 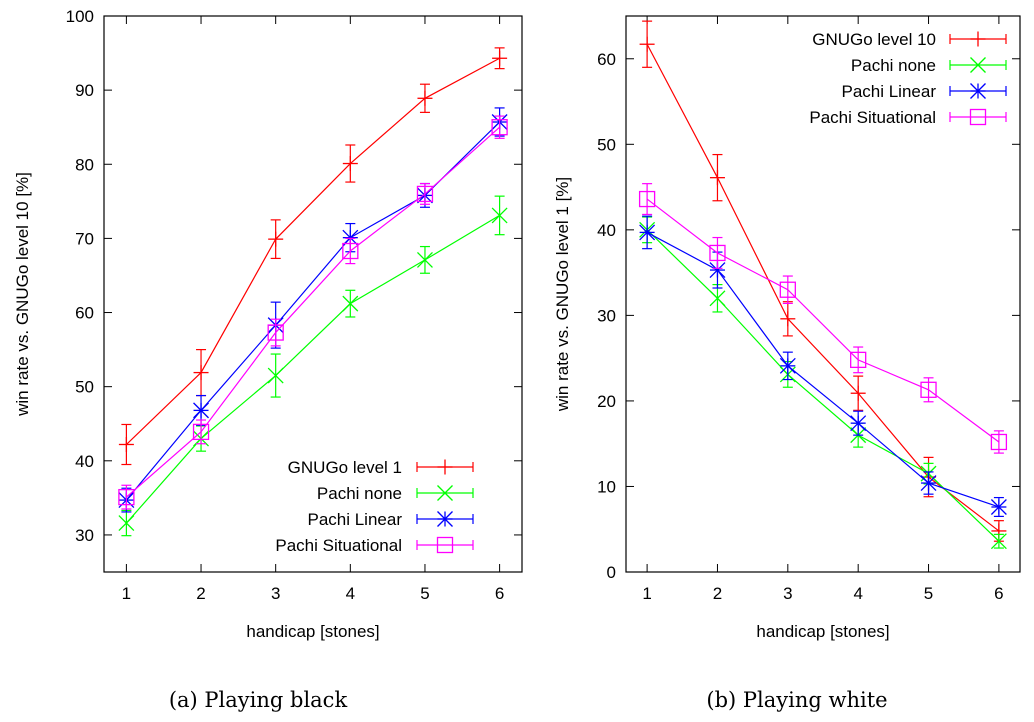 I want to click on y-tick-label: 70, so click(x=84, y=238).